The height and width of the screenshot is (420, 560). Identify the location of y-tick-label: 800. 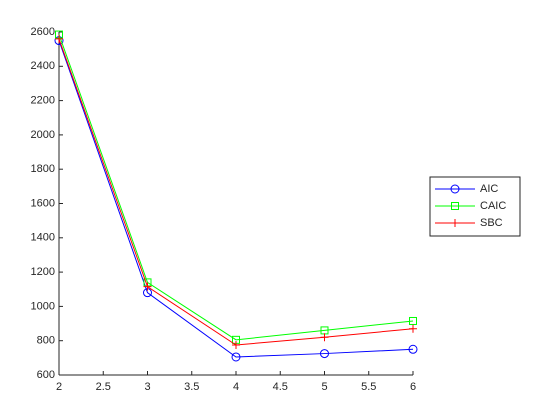
(46, 341).